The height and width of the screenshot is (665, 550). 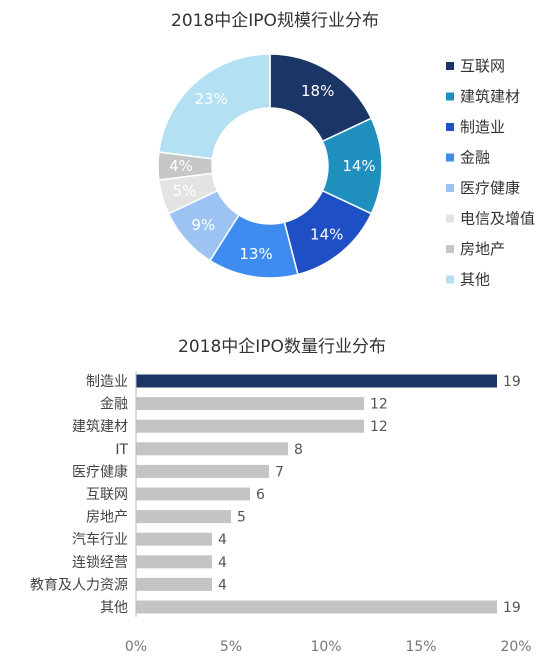 What do you see at coordinates (181, 166) in the screenshot?
I see `pie-slice-label: 4%` at bounding box center [181, 166].